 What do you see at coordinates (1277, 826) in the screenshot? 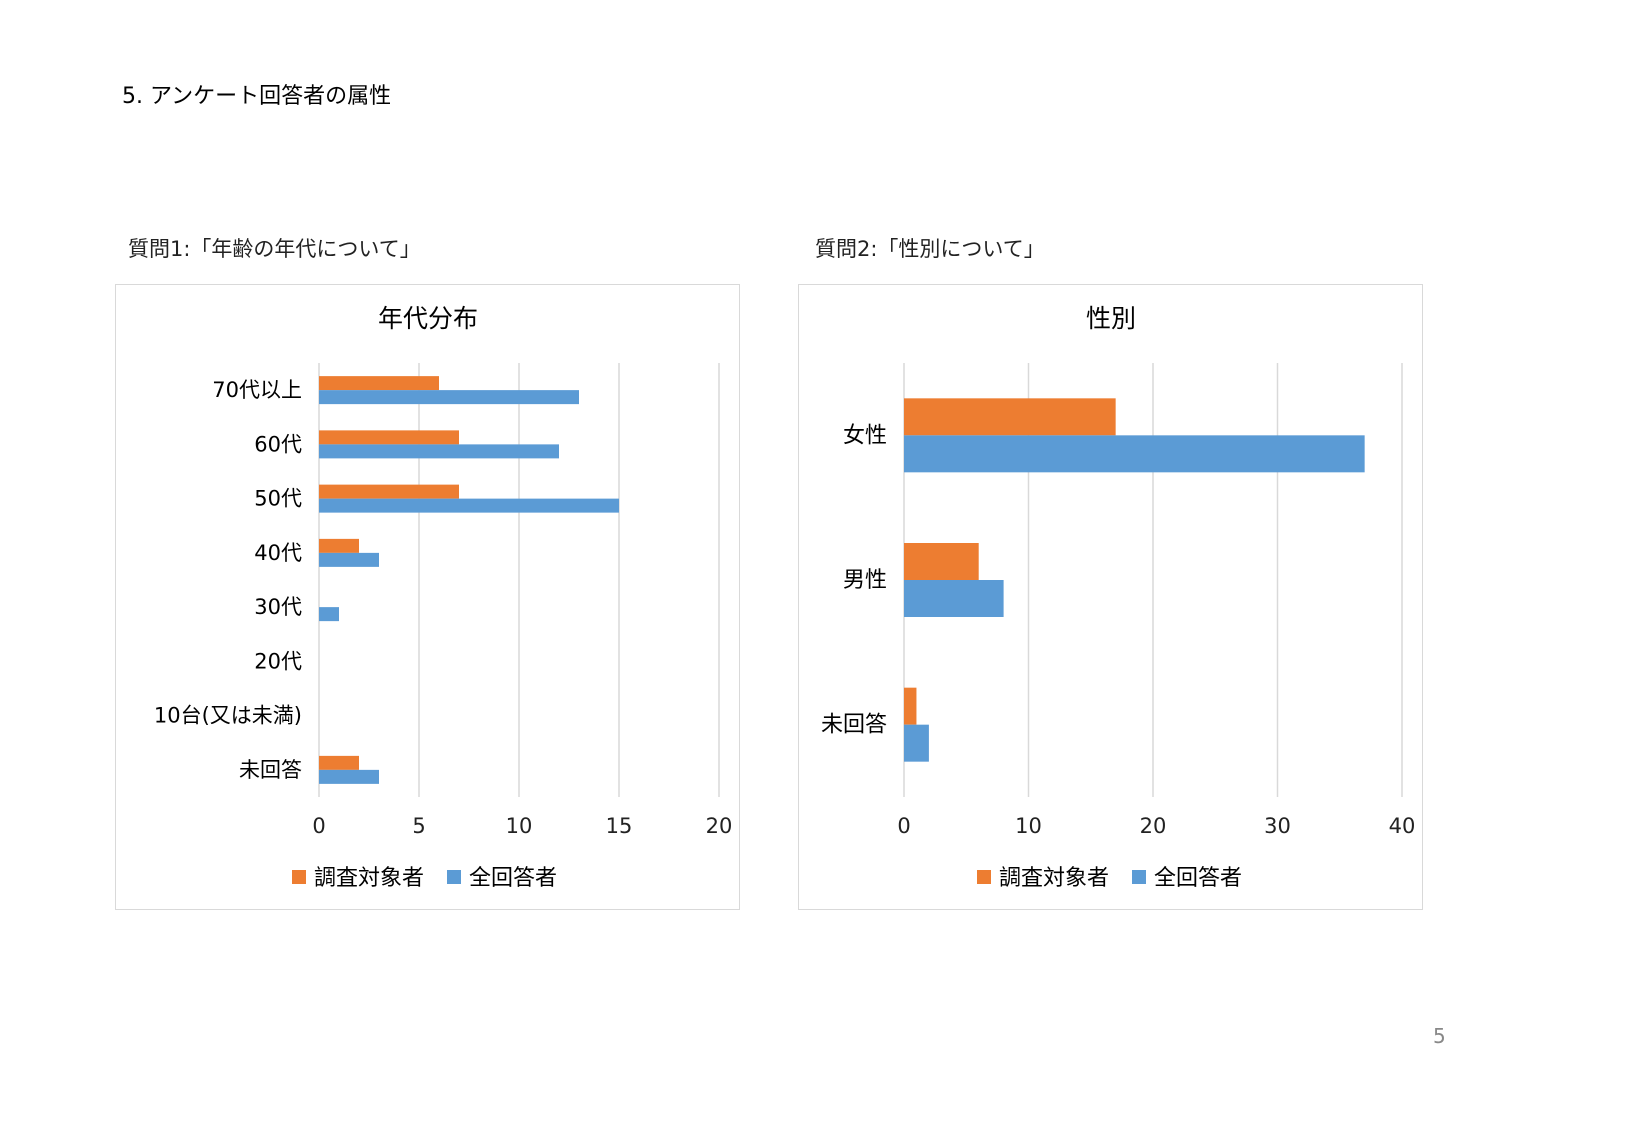
I see `x-tick-label: 30` at bounding box center [1277, 826].